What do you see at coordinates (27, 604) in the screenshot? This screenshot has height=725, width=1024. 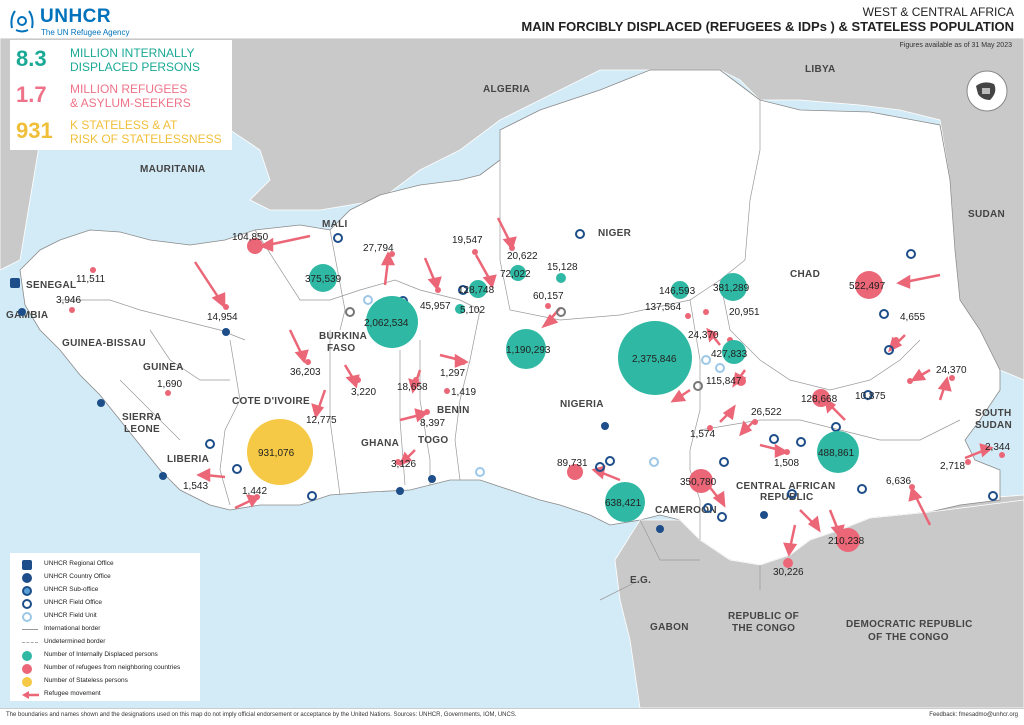 I see `field-office-icon` at bounding box center [27, 604].